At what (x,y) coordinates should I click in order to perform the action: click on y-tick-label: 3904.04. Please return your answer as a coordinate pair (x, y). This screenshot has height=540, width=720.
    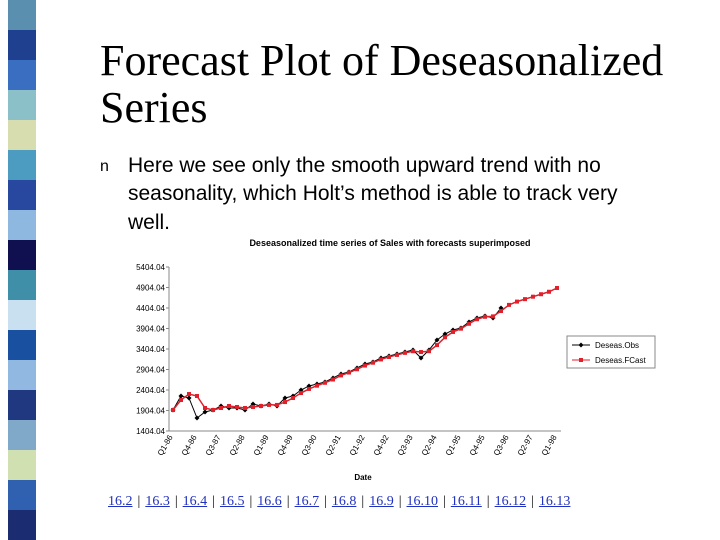
    Looking at the image, I should click on (150, 329).